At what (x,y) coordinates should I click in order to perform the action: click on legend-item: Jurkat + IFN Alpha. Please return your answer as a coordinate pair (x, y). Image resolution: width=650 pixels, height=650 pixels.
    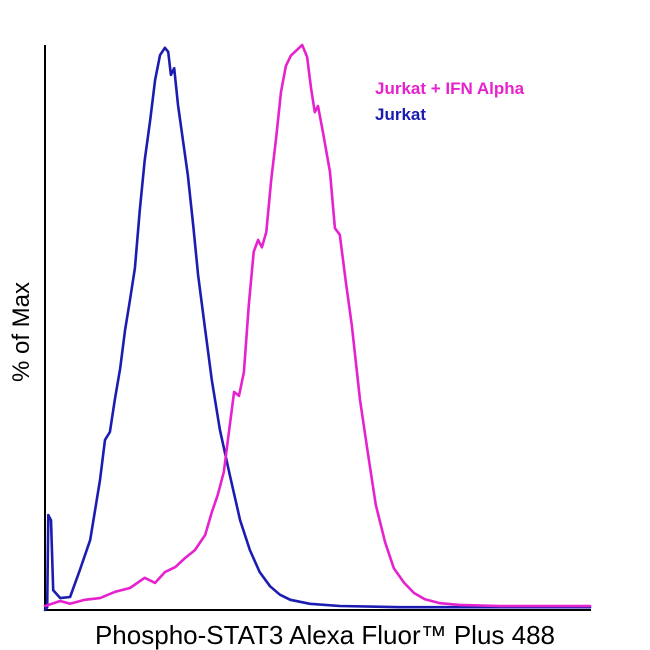
    Looking at the image, I should click on (450, 88).